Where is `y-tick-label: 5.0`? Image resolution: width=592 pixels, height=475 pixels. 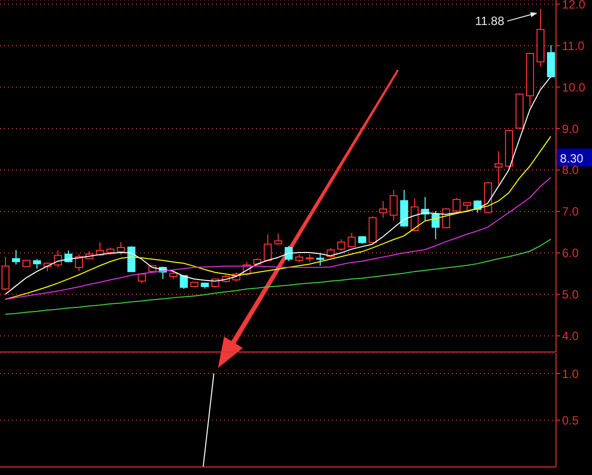
y-tick-label: 5.0 is located at coordinates (571, 295).